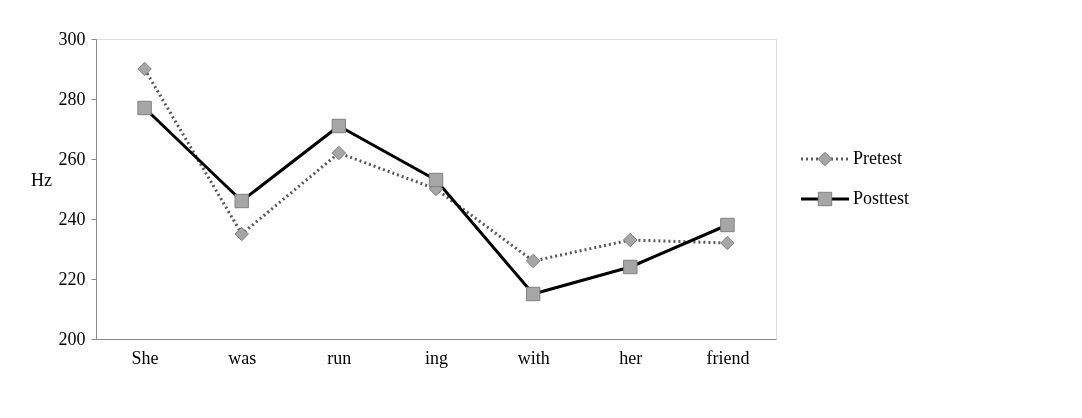 The width and height of the screenshot is (1082, 418). Describe the element at coordinates (436, 357) in the screenshot. I see `x-tick-label: ing` at that location.